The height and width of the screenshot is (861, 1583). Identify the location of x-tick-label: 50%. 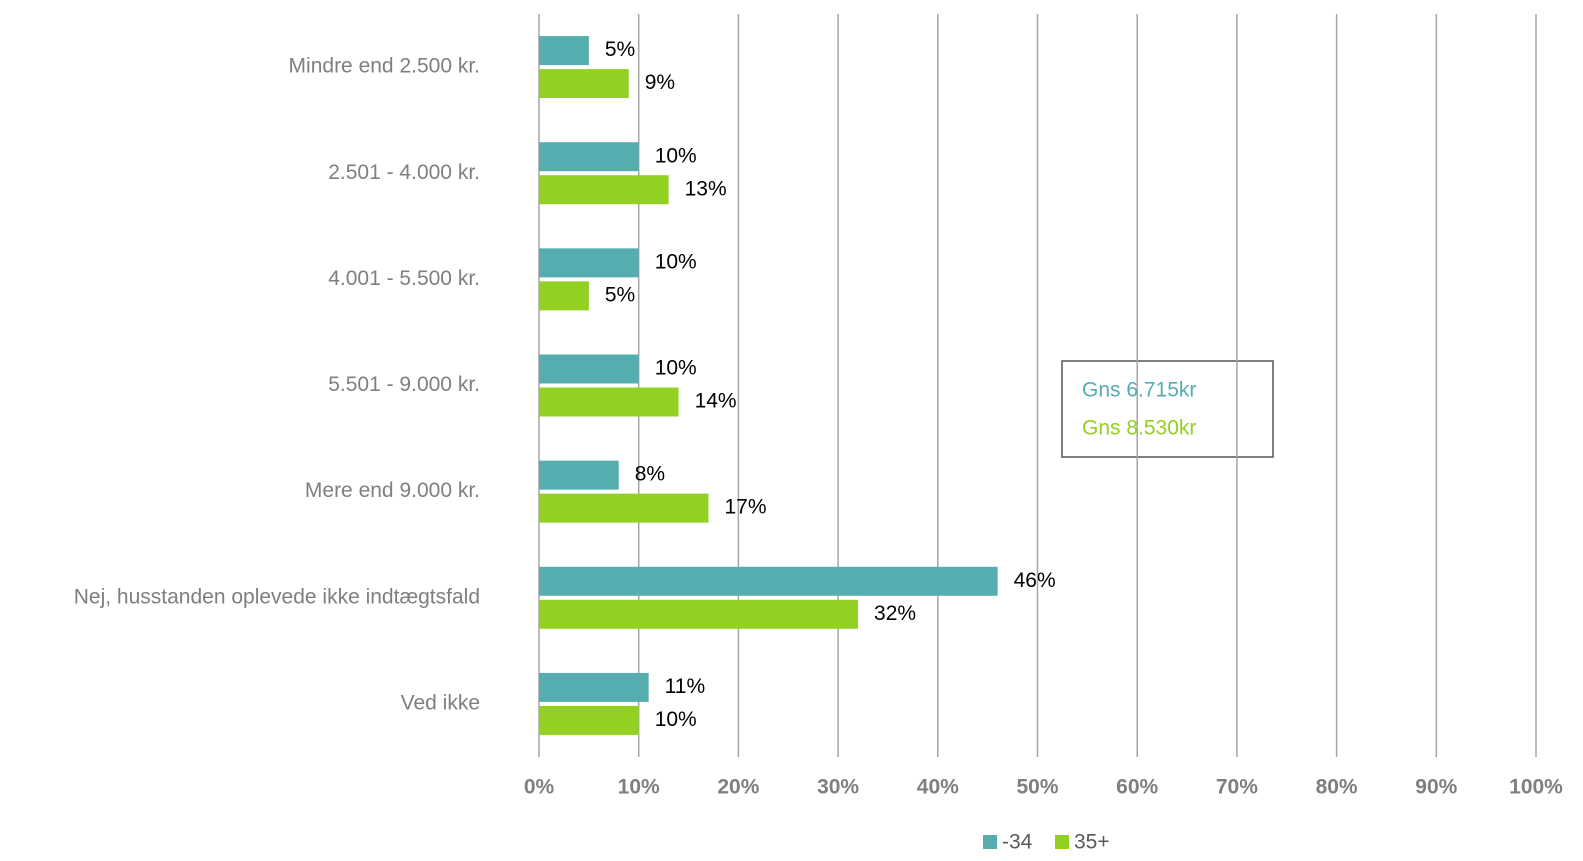
(1037, 787).